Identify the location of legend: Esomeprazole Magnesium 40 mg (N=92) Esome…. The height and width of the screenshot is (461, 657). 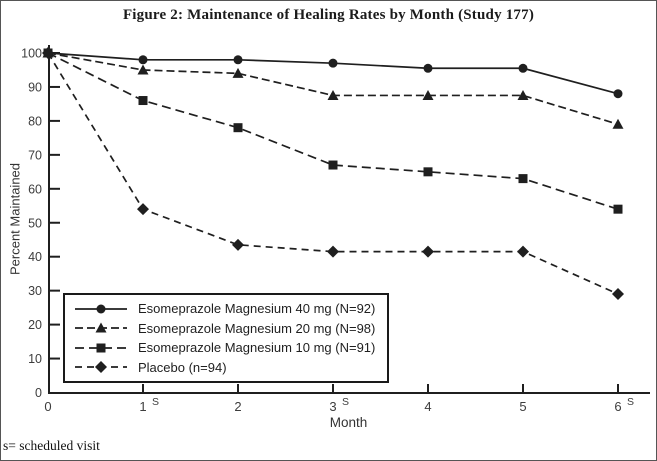
(226, 338).